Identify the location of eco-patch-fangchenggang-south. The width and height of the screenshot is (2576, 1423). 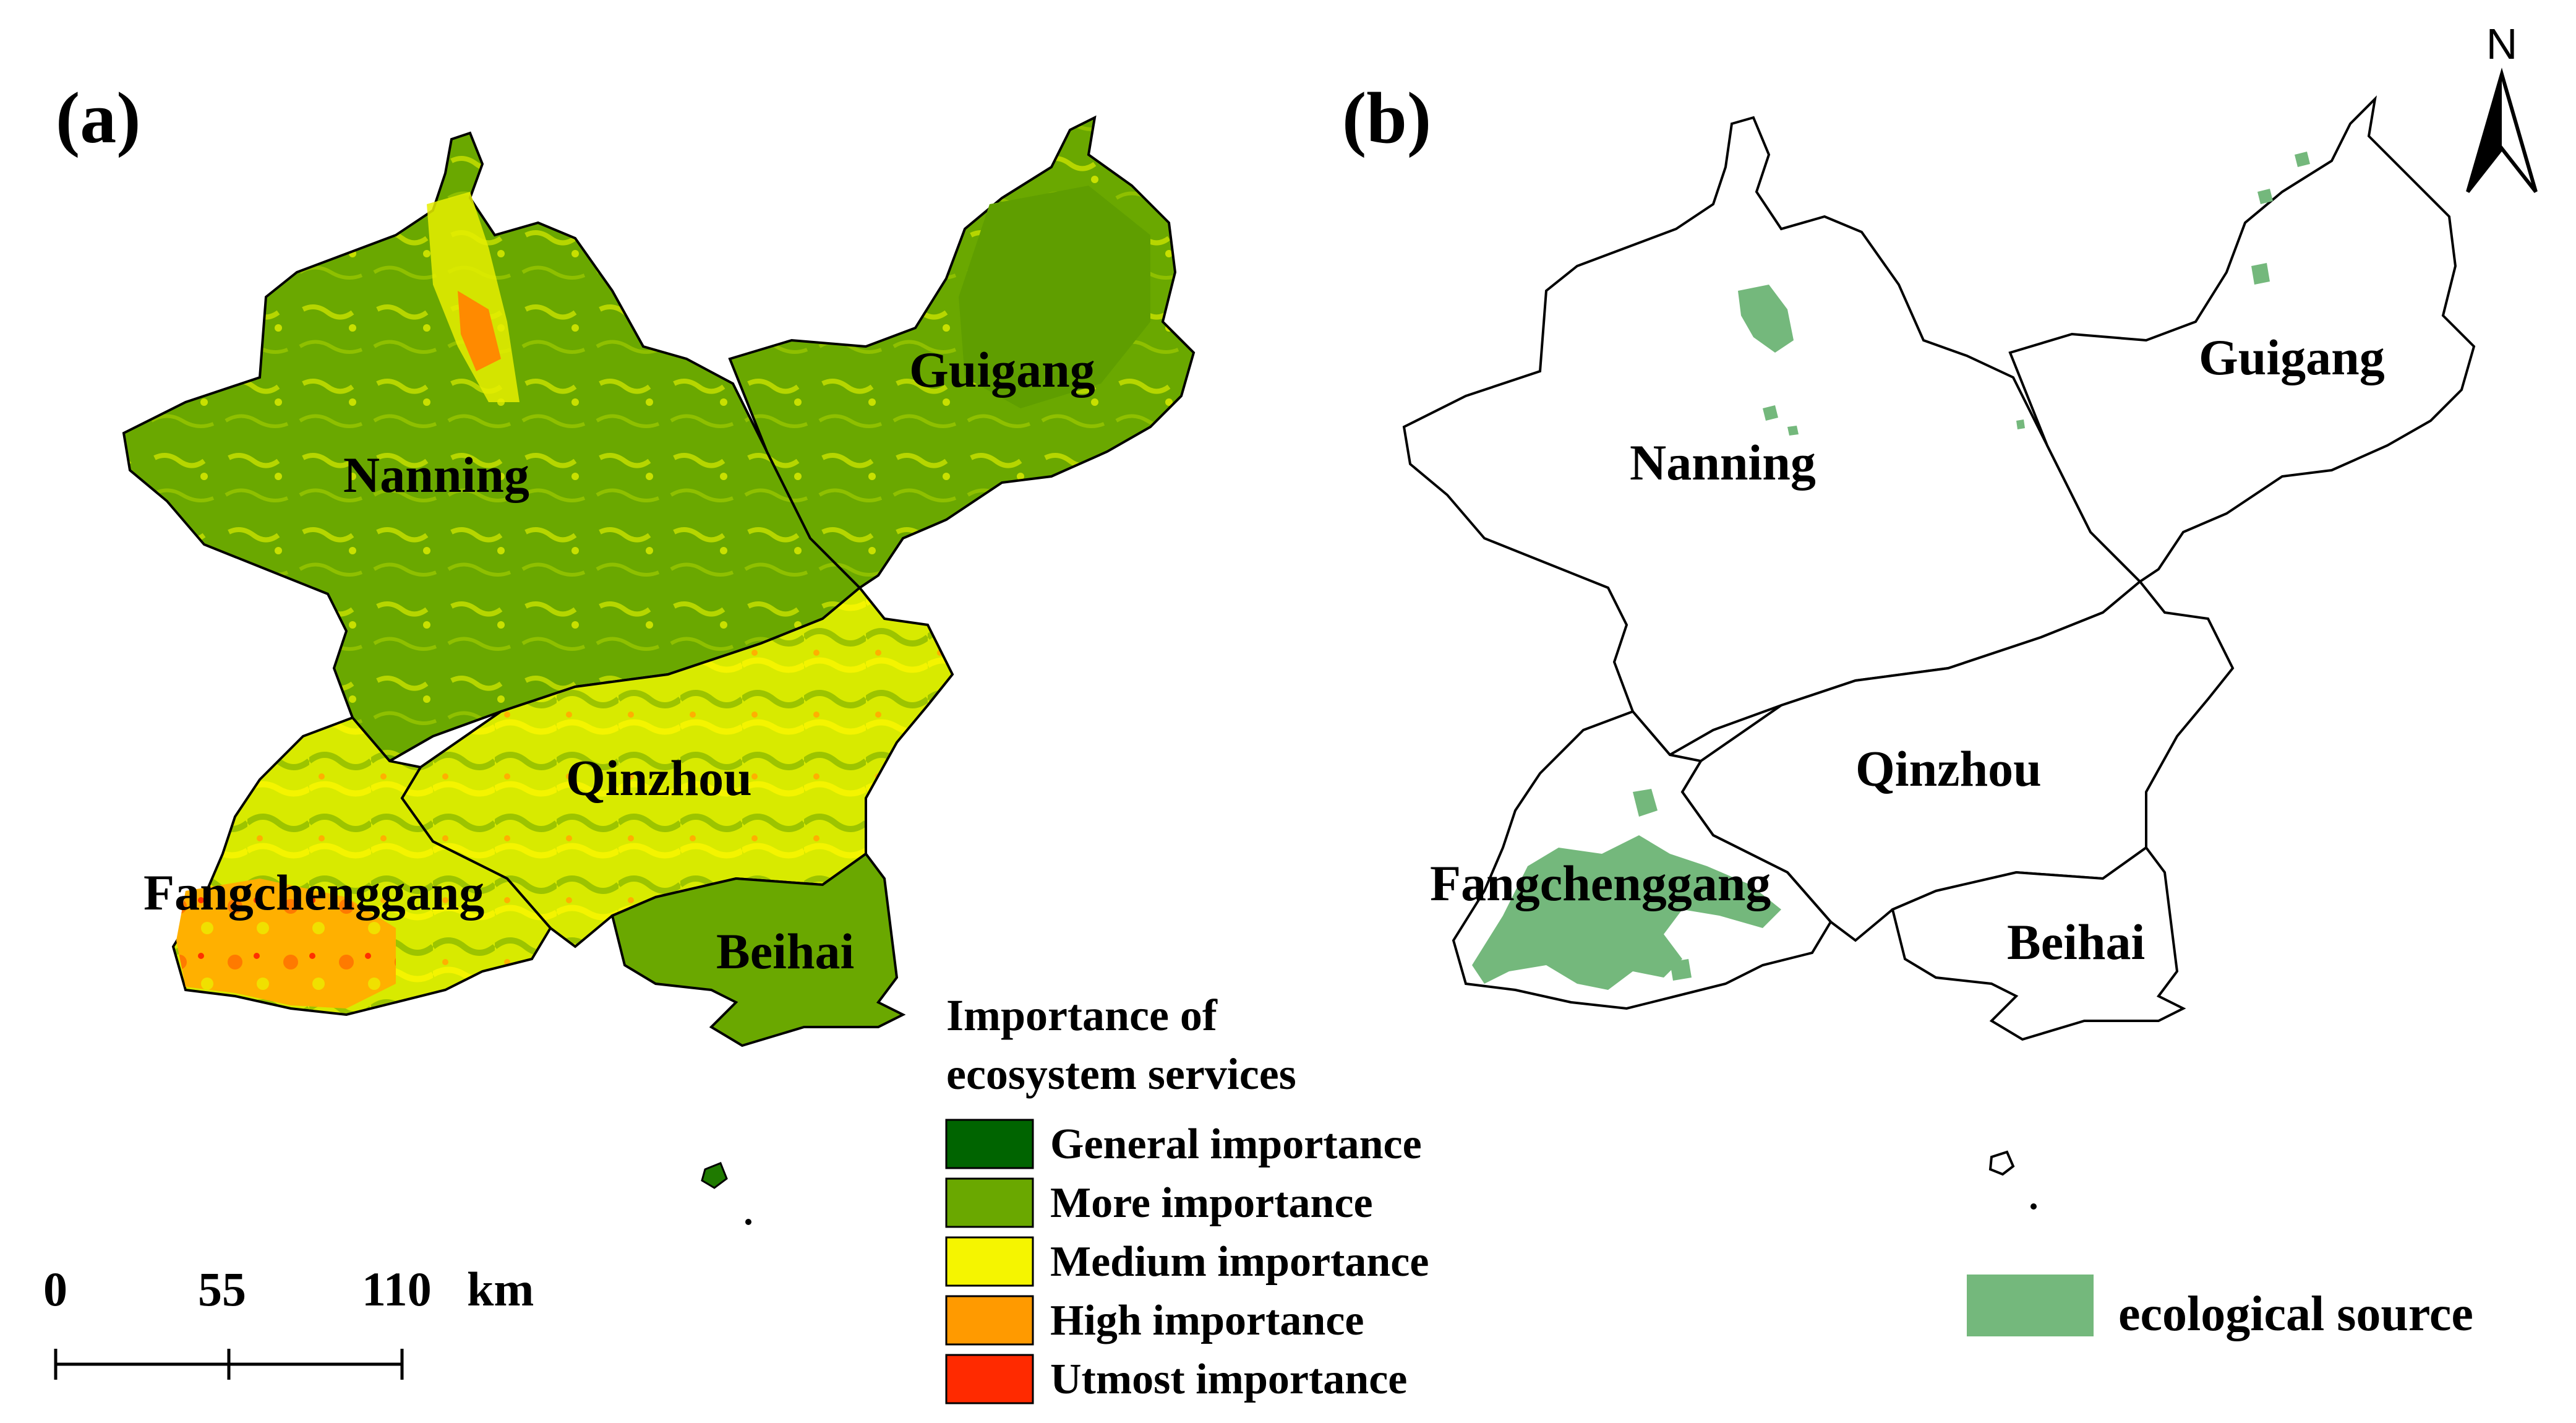
(1681, 970).